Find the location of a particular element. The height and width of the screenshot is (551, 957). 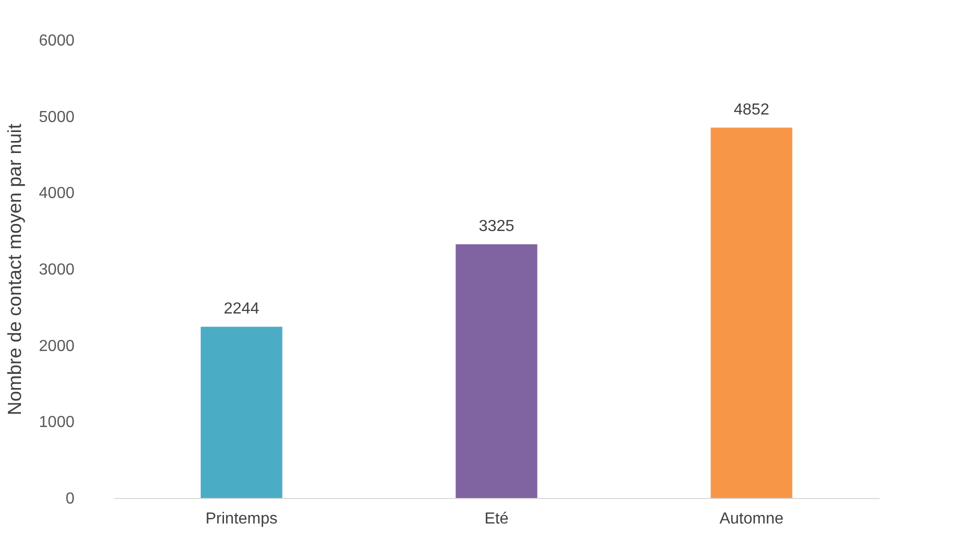

y-tick-label: 3000 is located at coordinates (56, 270).